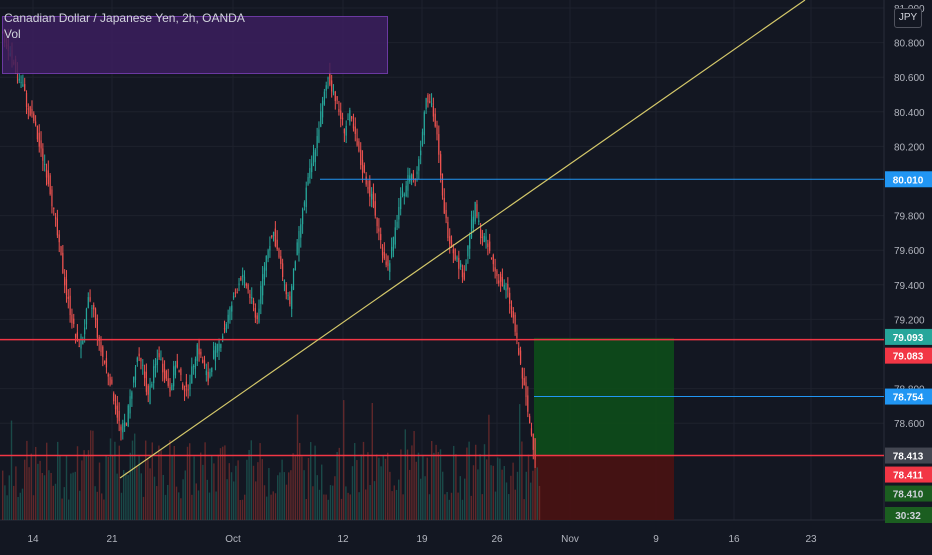 Image resolution: width=932 pixels, height=555 pixels. I want to click on y-tick-label: 79.400, so click(909, 286).